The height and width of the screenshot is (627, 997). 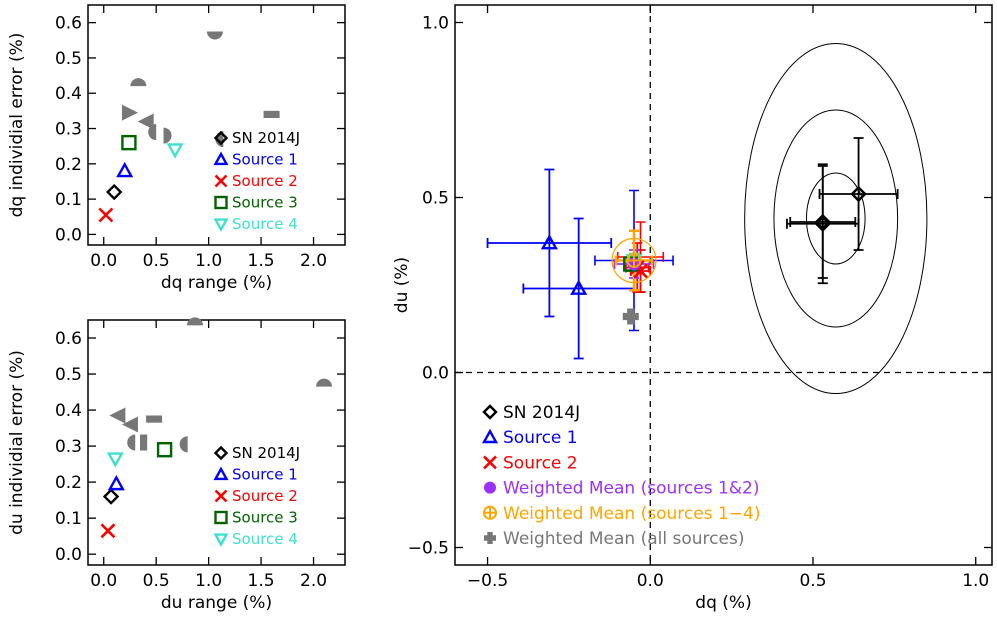 What do you see at coordinates (623, 539) in the screenshot?
I see `legend-label: Weighted Mean (all sources)` at bounding box center [623, 539].